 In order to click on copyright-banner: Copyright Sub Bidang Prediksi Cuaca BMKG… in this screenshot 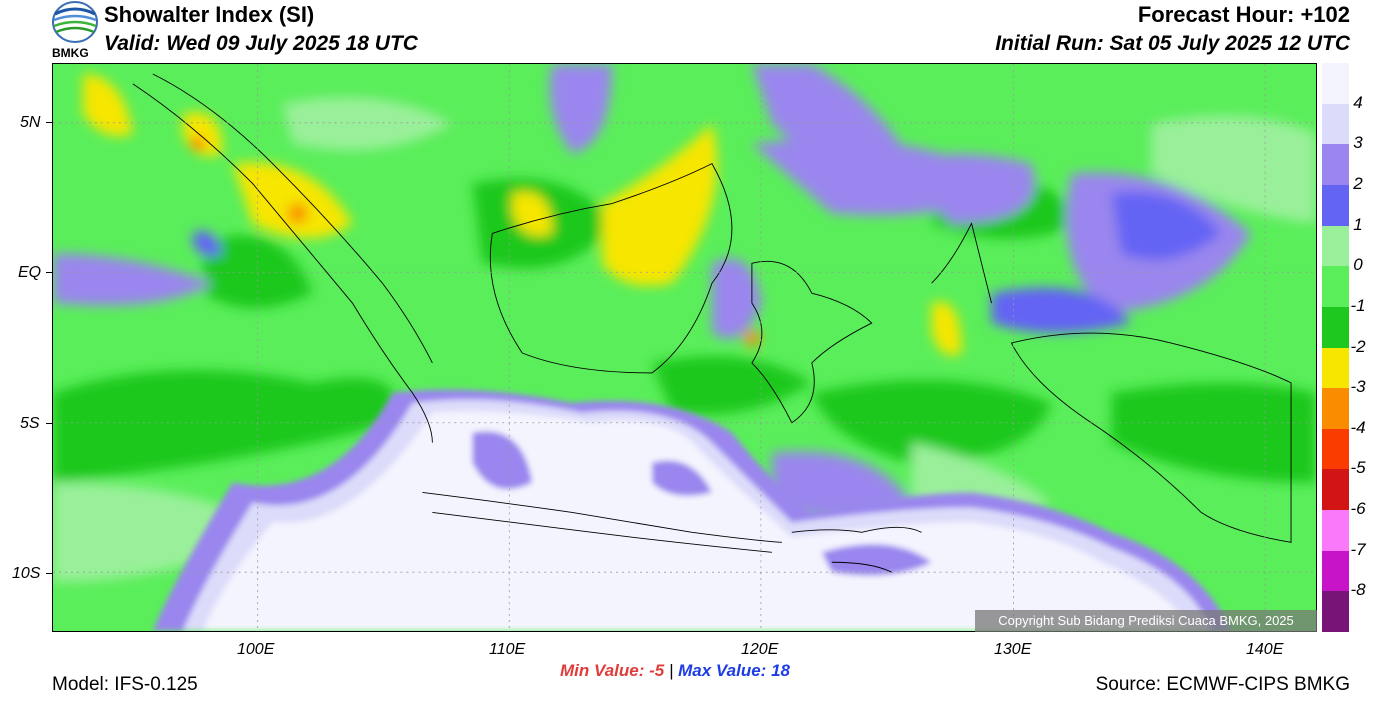, I will do `click(1146, 621)`.